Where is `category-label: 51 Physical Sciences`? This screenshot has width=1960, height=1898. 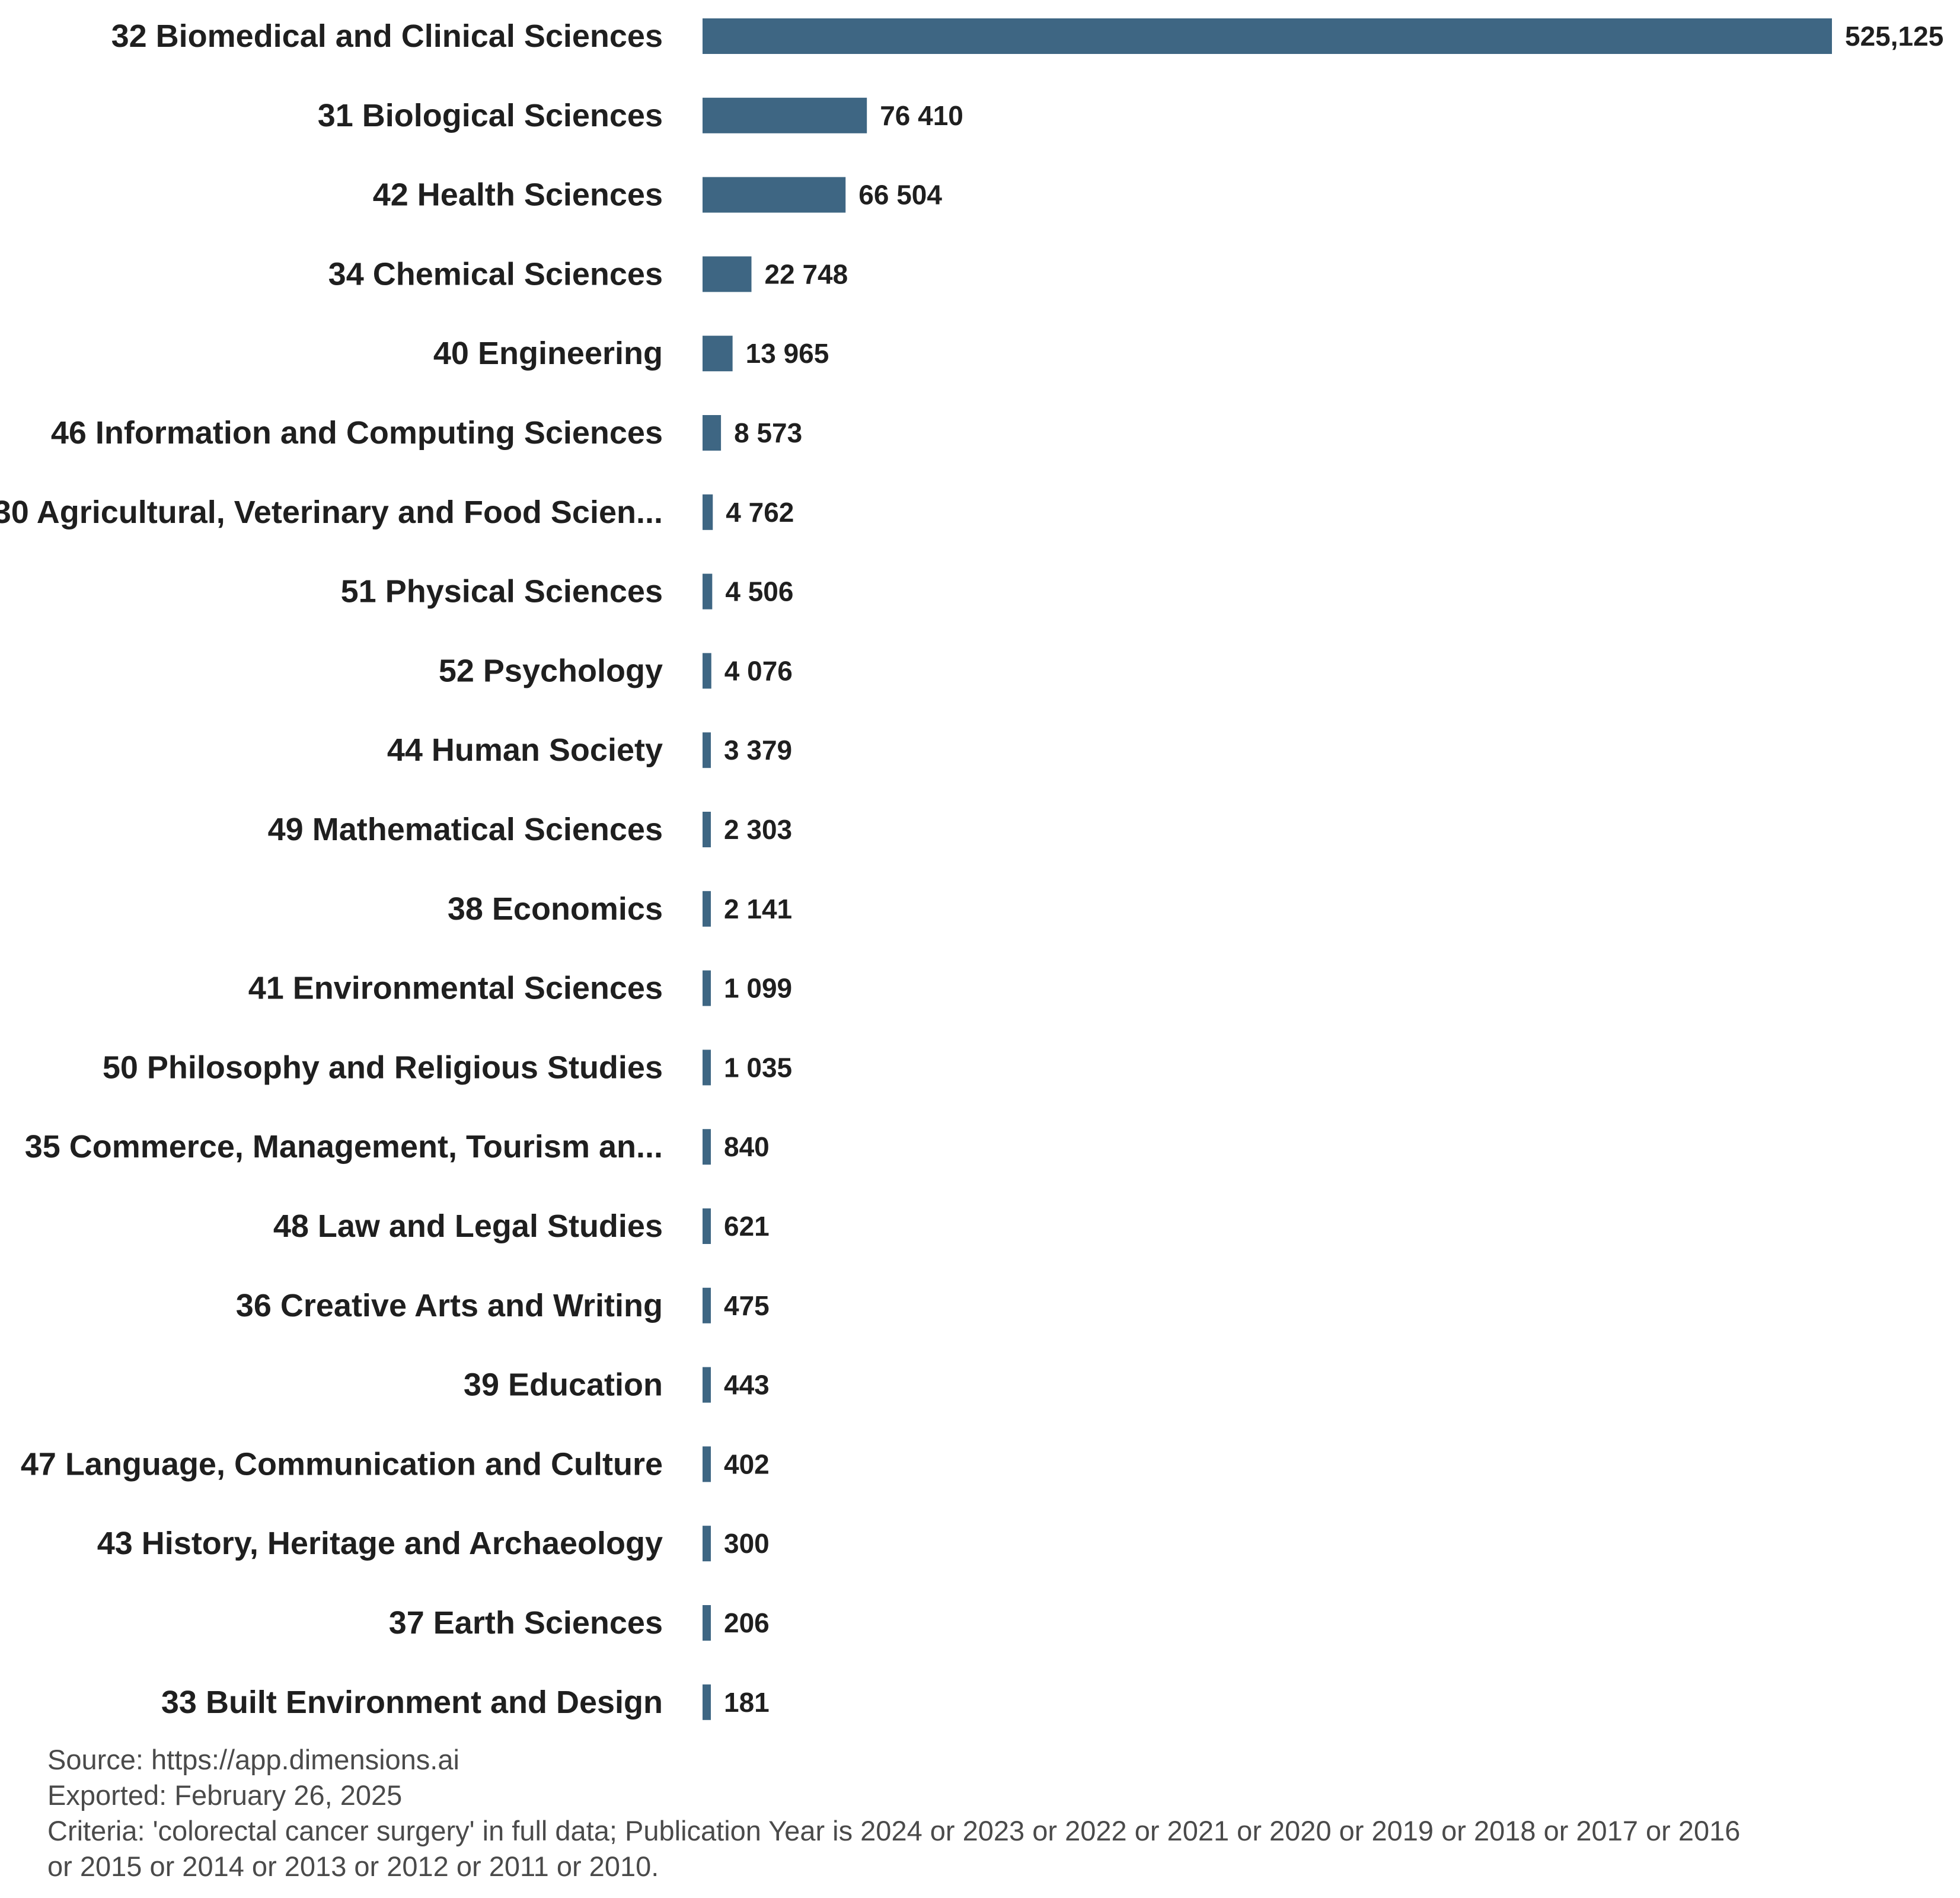 category-label: 51 Physical Sciences is located at coordinates (502, 592).